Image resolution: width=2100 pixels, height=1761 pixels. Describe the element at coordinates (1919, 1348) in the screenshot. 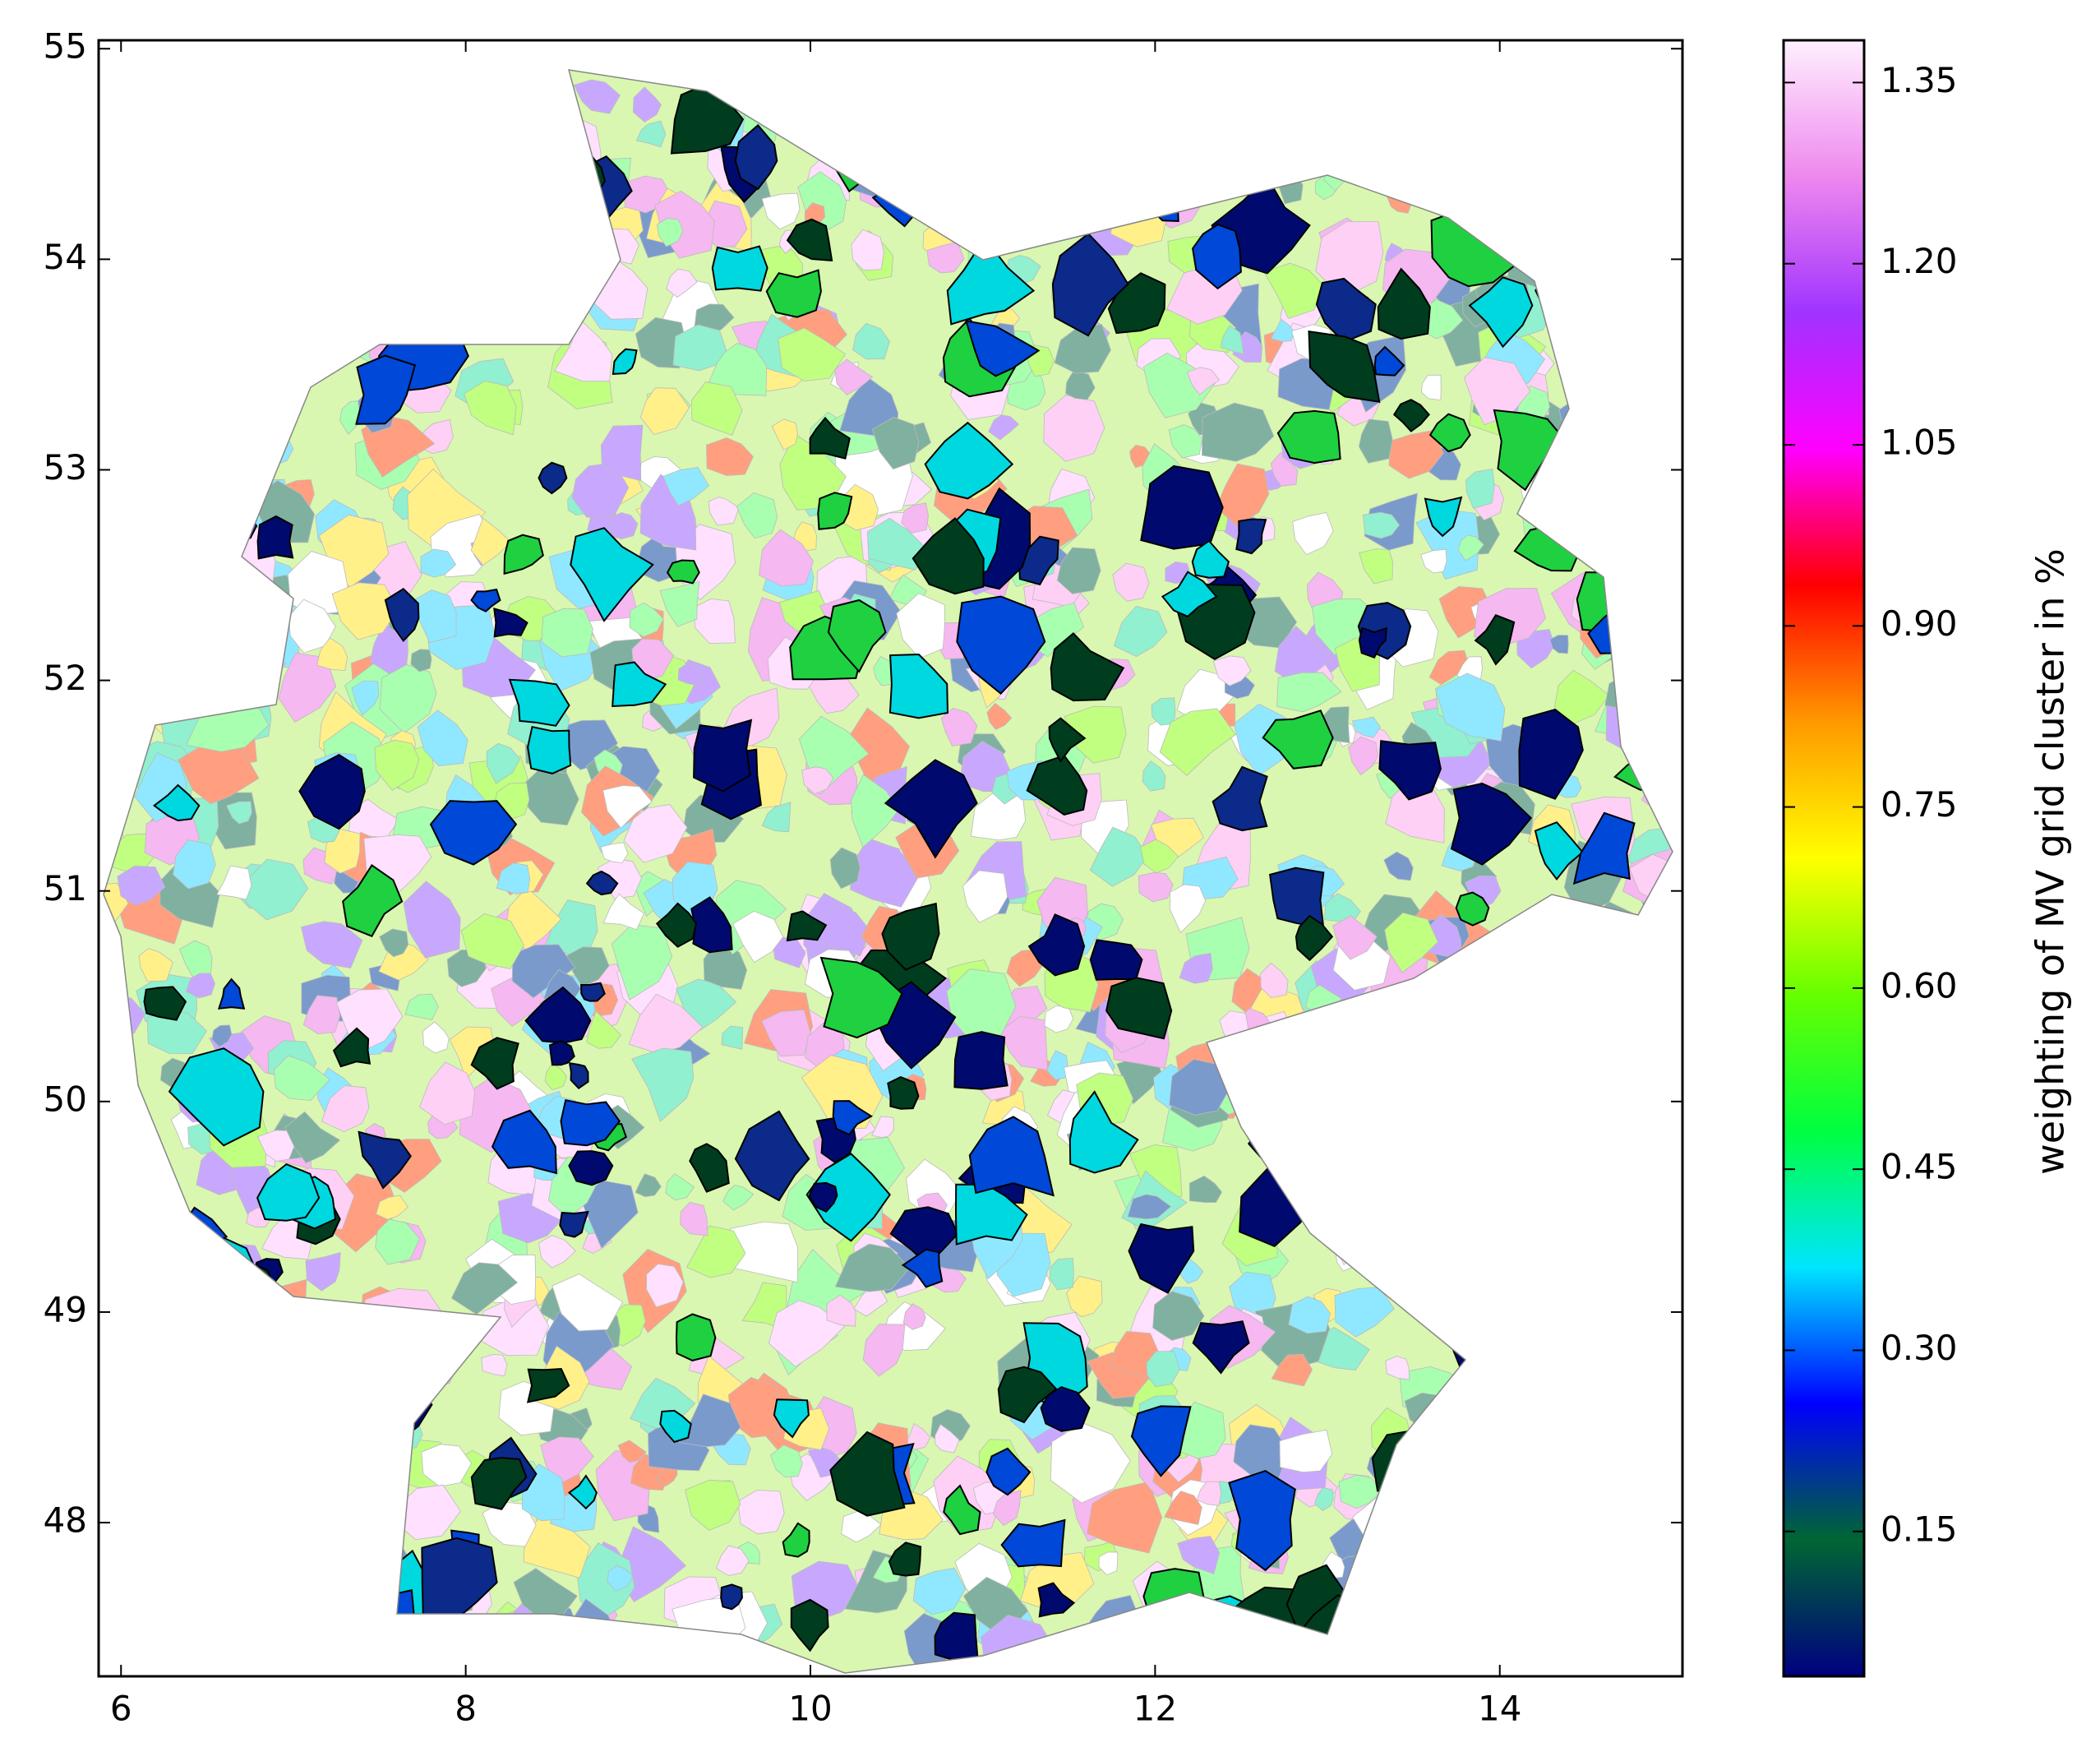

I see `colorbar-tick-label: 0.30` at that location.